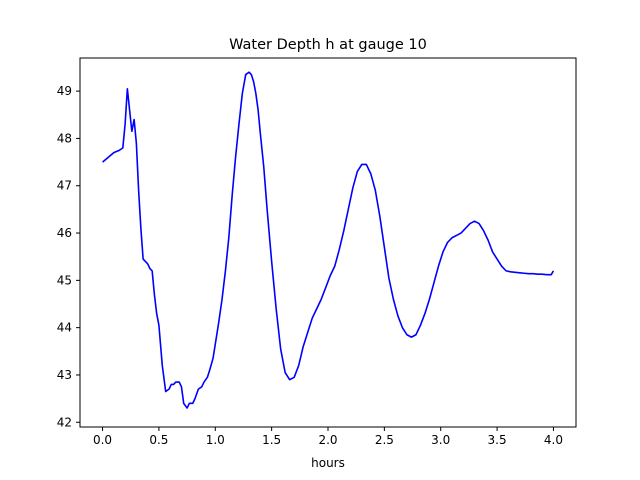  I want to click on x-axis-ticks: 0.0 0.5 1.0 1.5 2.0 2.5 3.0 3.5 4.0, so click(328, 437).